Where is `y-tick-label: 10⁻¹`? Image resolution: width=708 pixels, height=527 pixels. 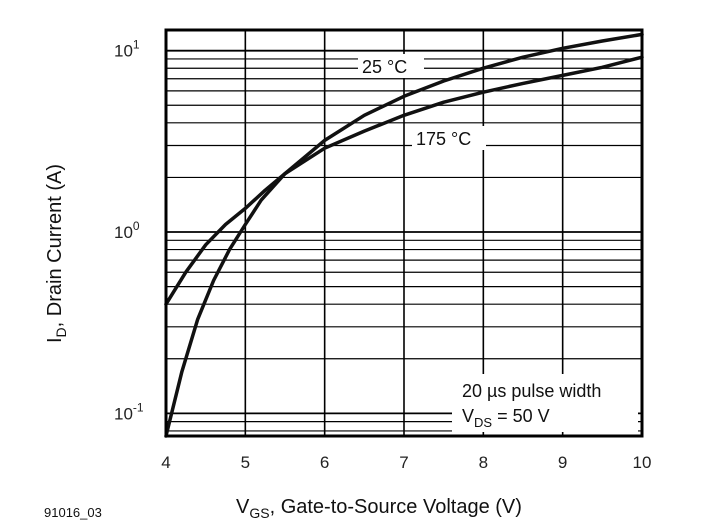
y-tick-label: 10⁻¹ is located at coordinates (129, 411).